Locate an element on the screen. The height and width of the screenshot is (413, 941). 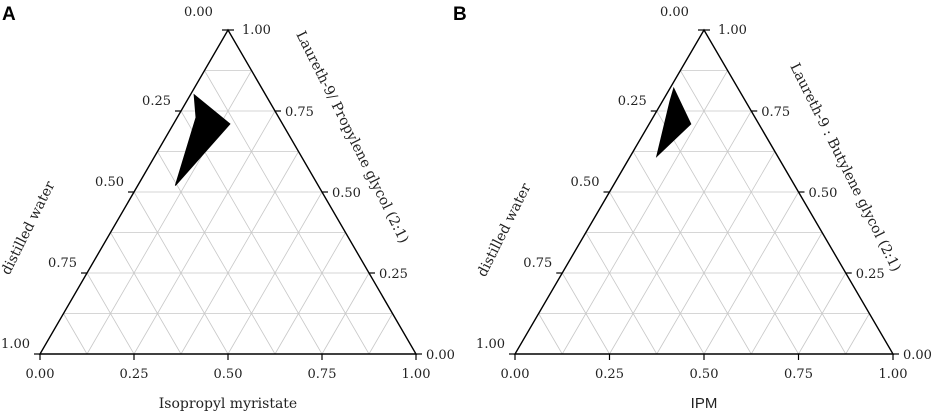
panel-letter: A is located at coordinates (9, 14).